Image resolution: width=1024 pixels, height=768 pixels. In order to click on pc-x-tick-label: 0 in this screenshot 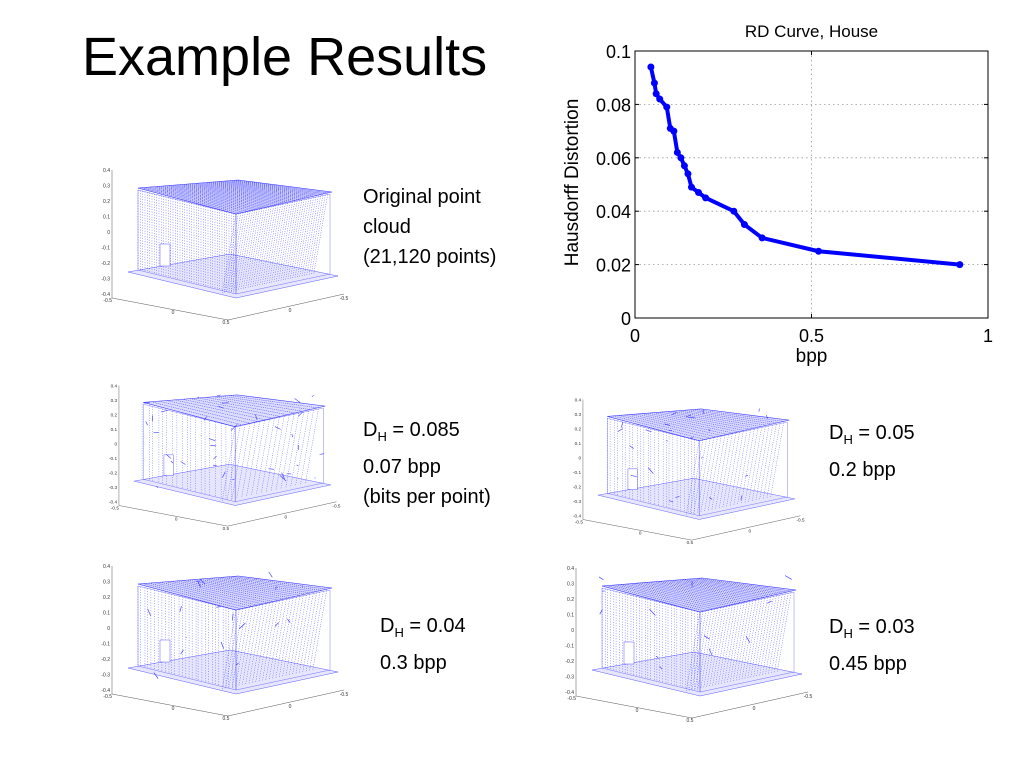, I will do `click(173, 313)`.